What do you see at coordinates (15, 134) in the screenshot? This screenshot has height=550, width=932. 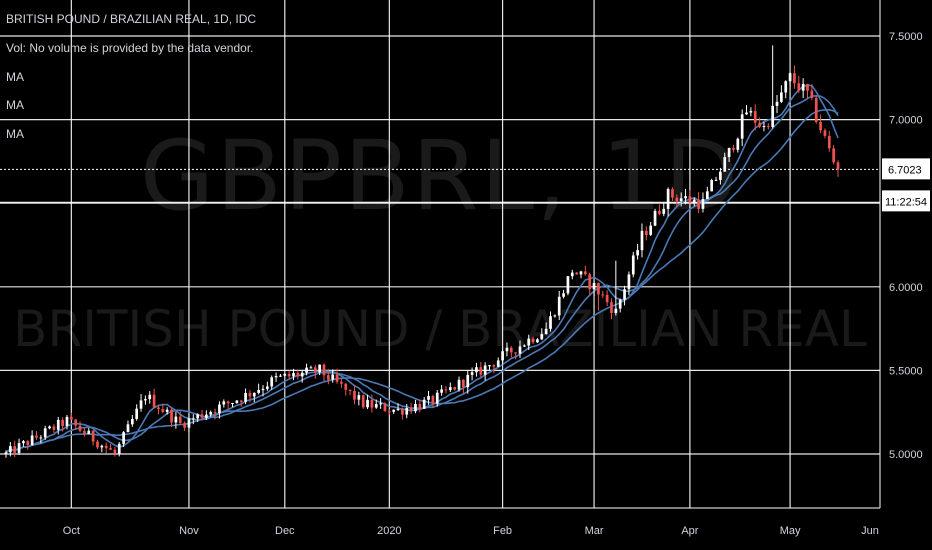 I see `legend-ma-3: MA` at bounding box center [15, 134].